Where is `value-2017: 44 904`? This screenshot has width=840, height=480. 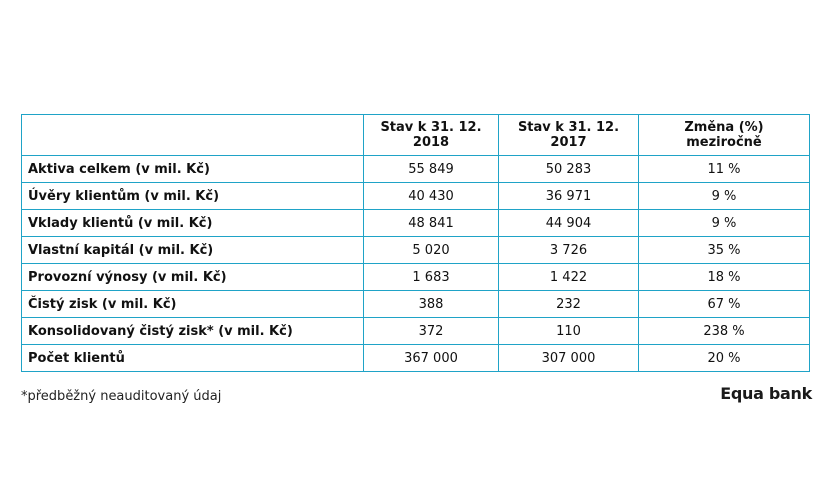
value-2017: 44 904 is located at coordinates (568, 223).